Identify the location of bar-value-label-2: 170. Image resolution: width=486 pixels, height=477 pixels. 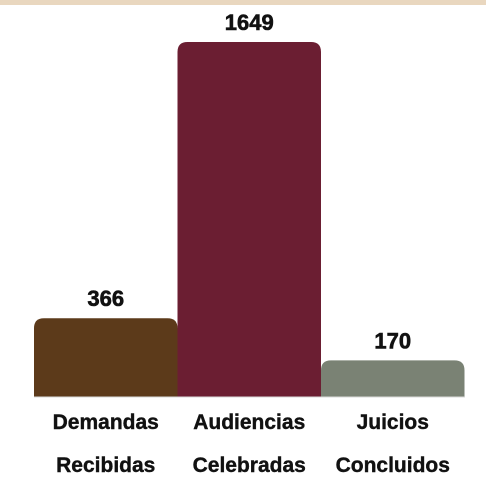
(392, 340).